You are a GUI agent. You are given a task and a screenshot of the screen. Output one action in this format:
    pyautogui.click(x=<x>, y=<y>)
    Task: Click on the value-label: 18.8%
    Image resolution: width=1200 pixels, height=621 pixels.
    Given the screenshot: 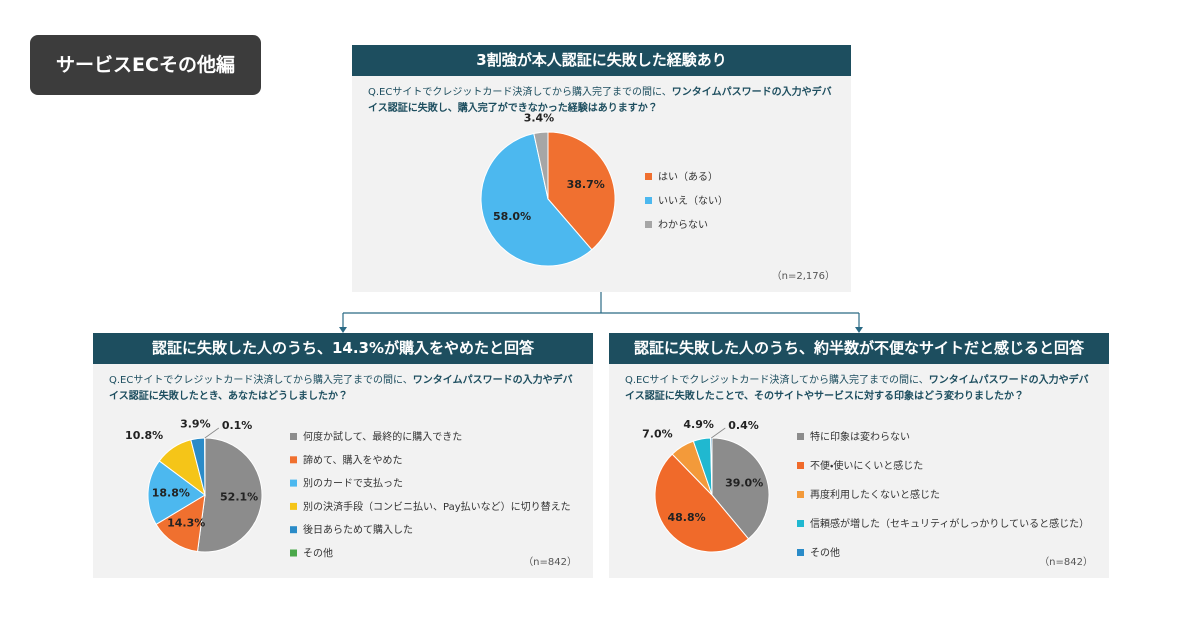 What is the action you would take?
    pyautogui.click(x=171, y=492)
    